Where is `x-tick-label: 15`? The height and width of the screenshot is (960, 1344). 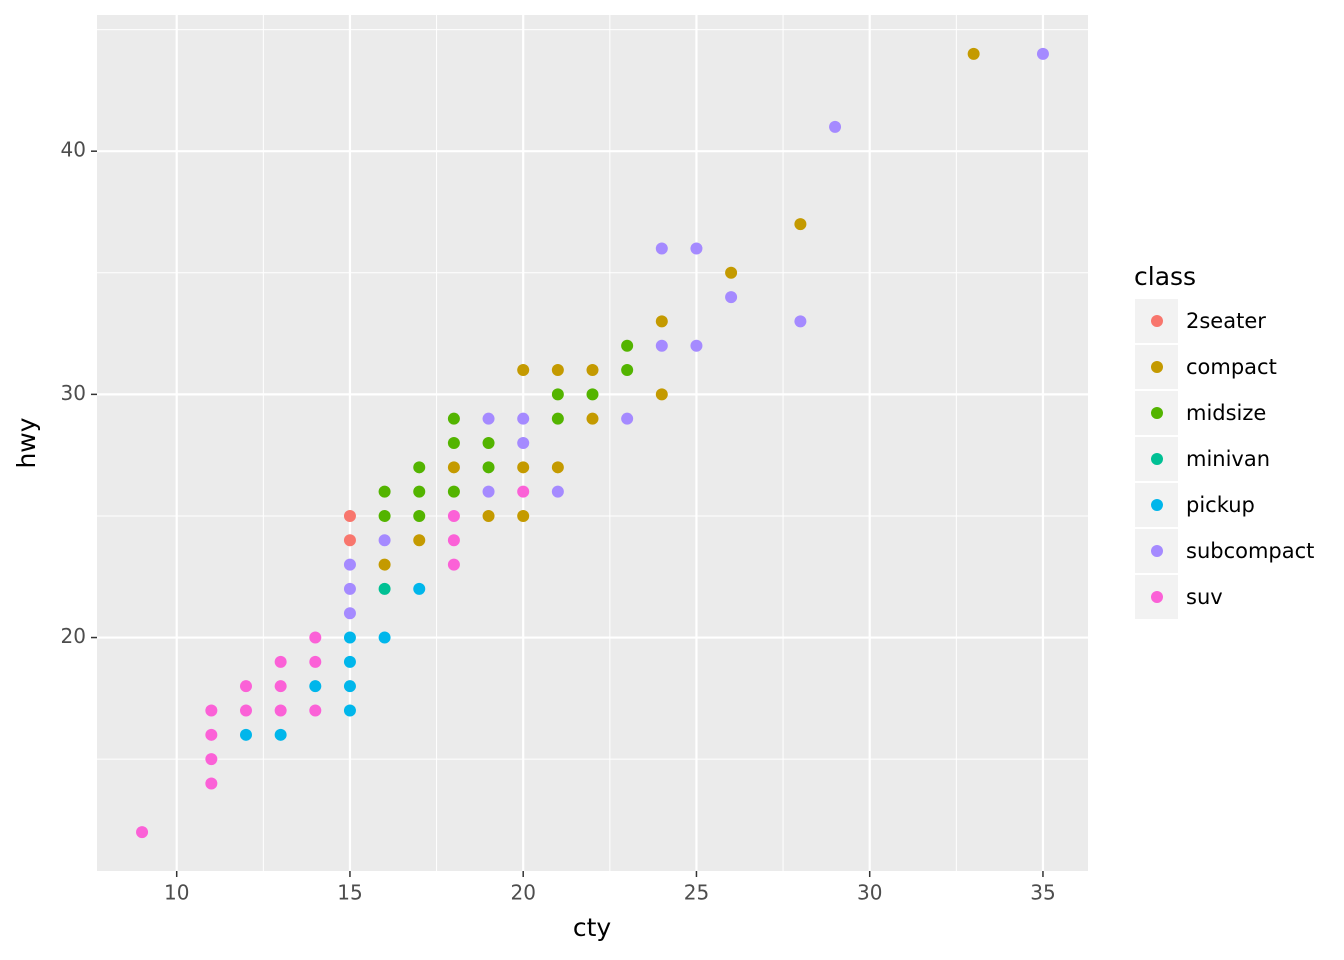
x-tick-label: 15 is located at coordinates (349, 893).